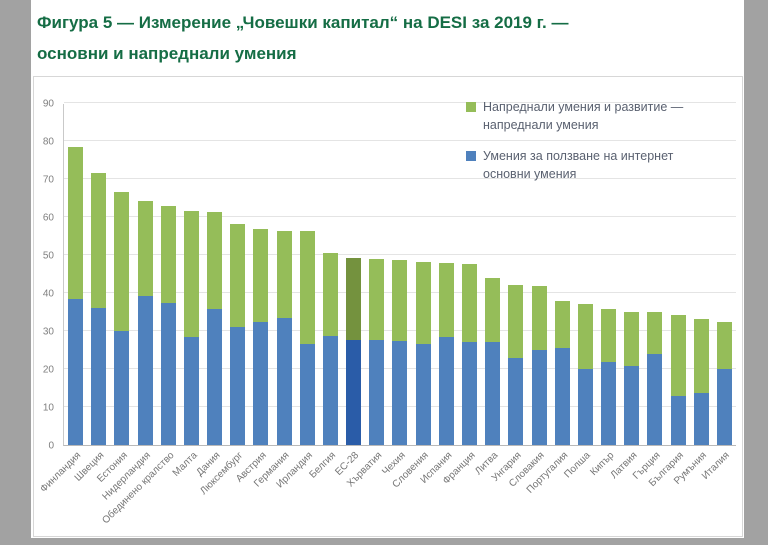 This screenshot has height=545, width=768. What do you see at coordinates (48, 180) in the screenshot?
I see `y-tick-label: 70` at bounding box center [48, 180].